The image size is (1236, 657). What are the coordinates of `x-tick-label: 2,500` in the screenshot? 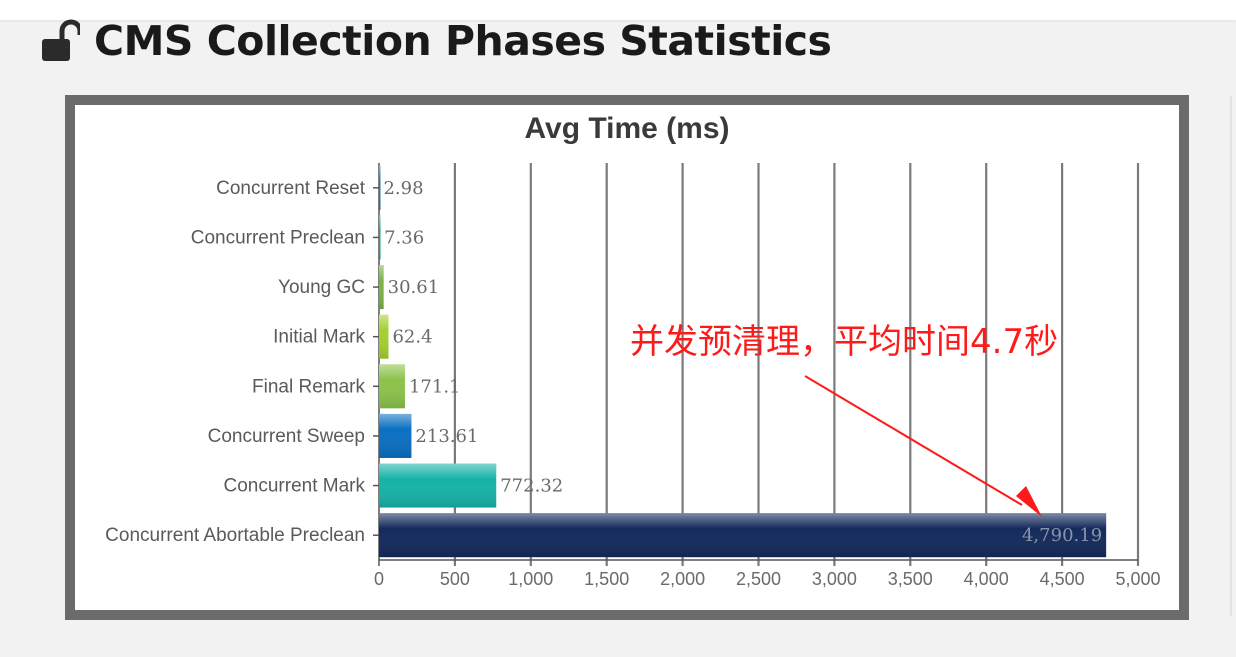 It's located at (758, 579).